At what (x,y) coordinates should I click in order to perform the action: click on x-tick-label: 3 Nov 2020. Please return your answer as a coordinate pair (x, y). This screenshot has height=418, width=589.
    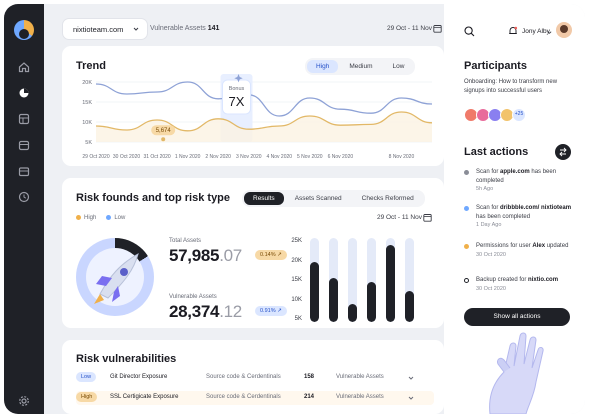
    Looking at the image, I should click on (249, 157).